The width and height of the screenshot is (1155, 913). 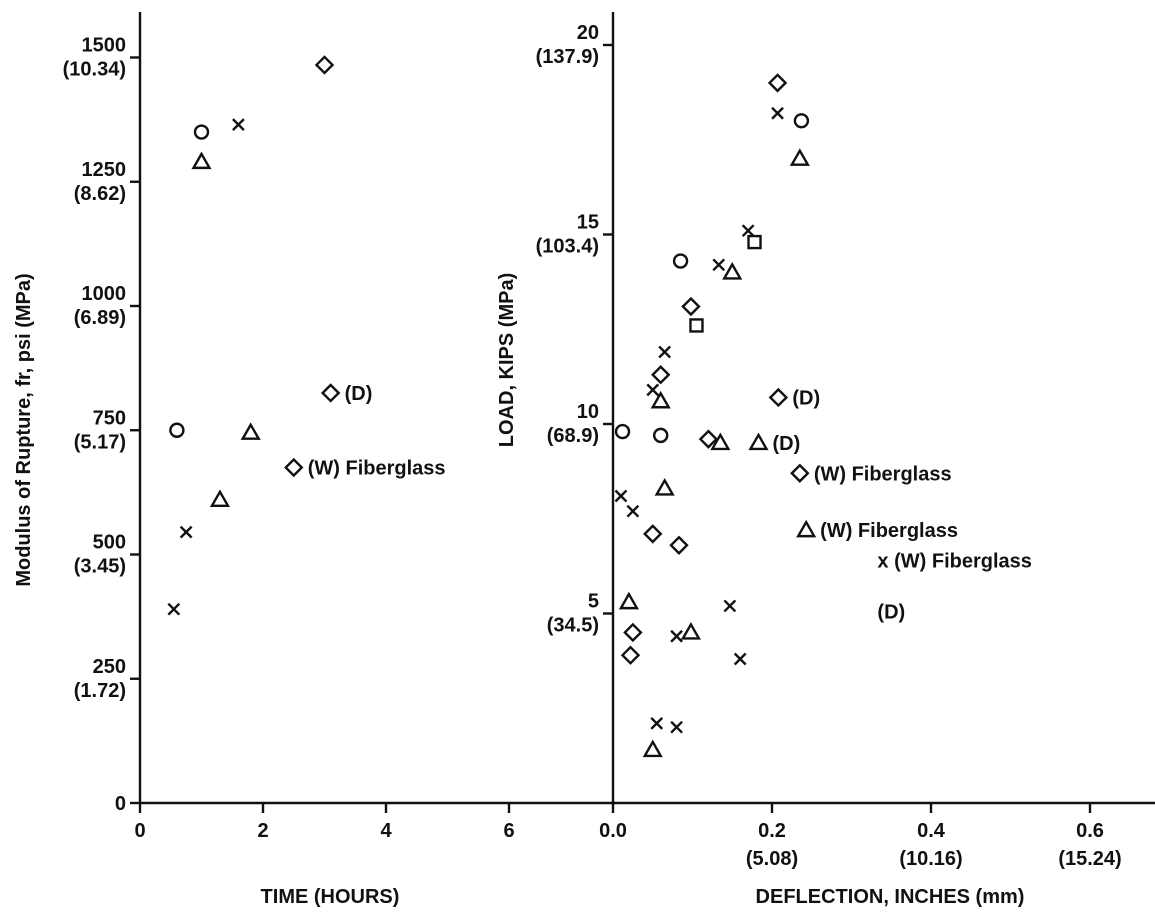 What do you see at coordinates (508, 831) in the screenshot?
I see `x-tick-label: 6` at bounding box center [508, 831].